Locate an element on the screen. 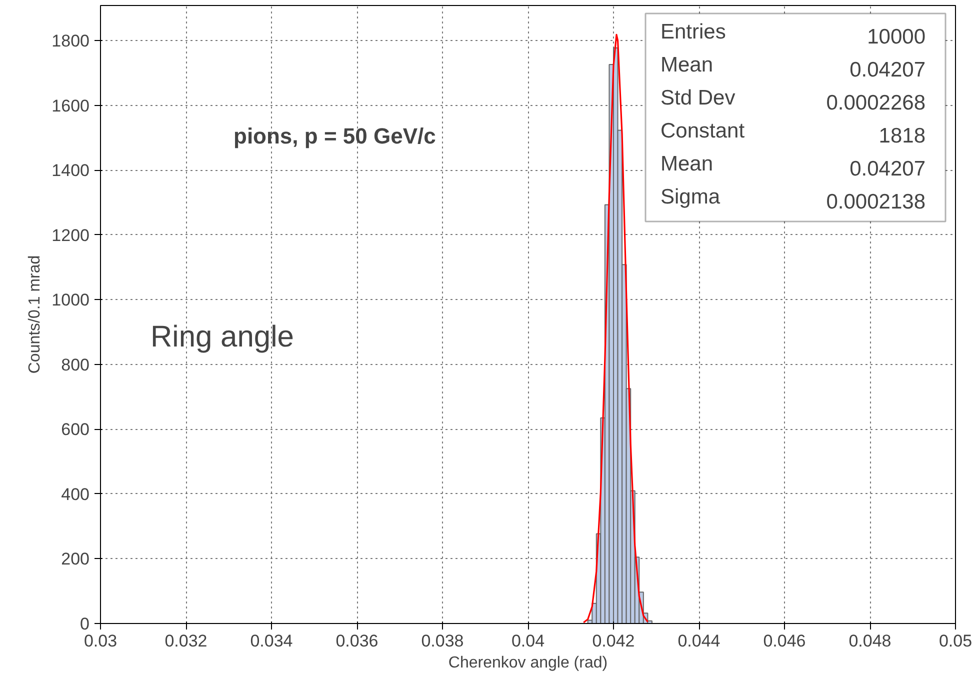  y-tick-label: 1200 is located at coordinates (71, 235).